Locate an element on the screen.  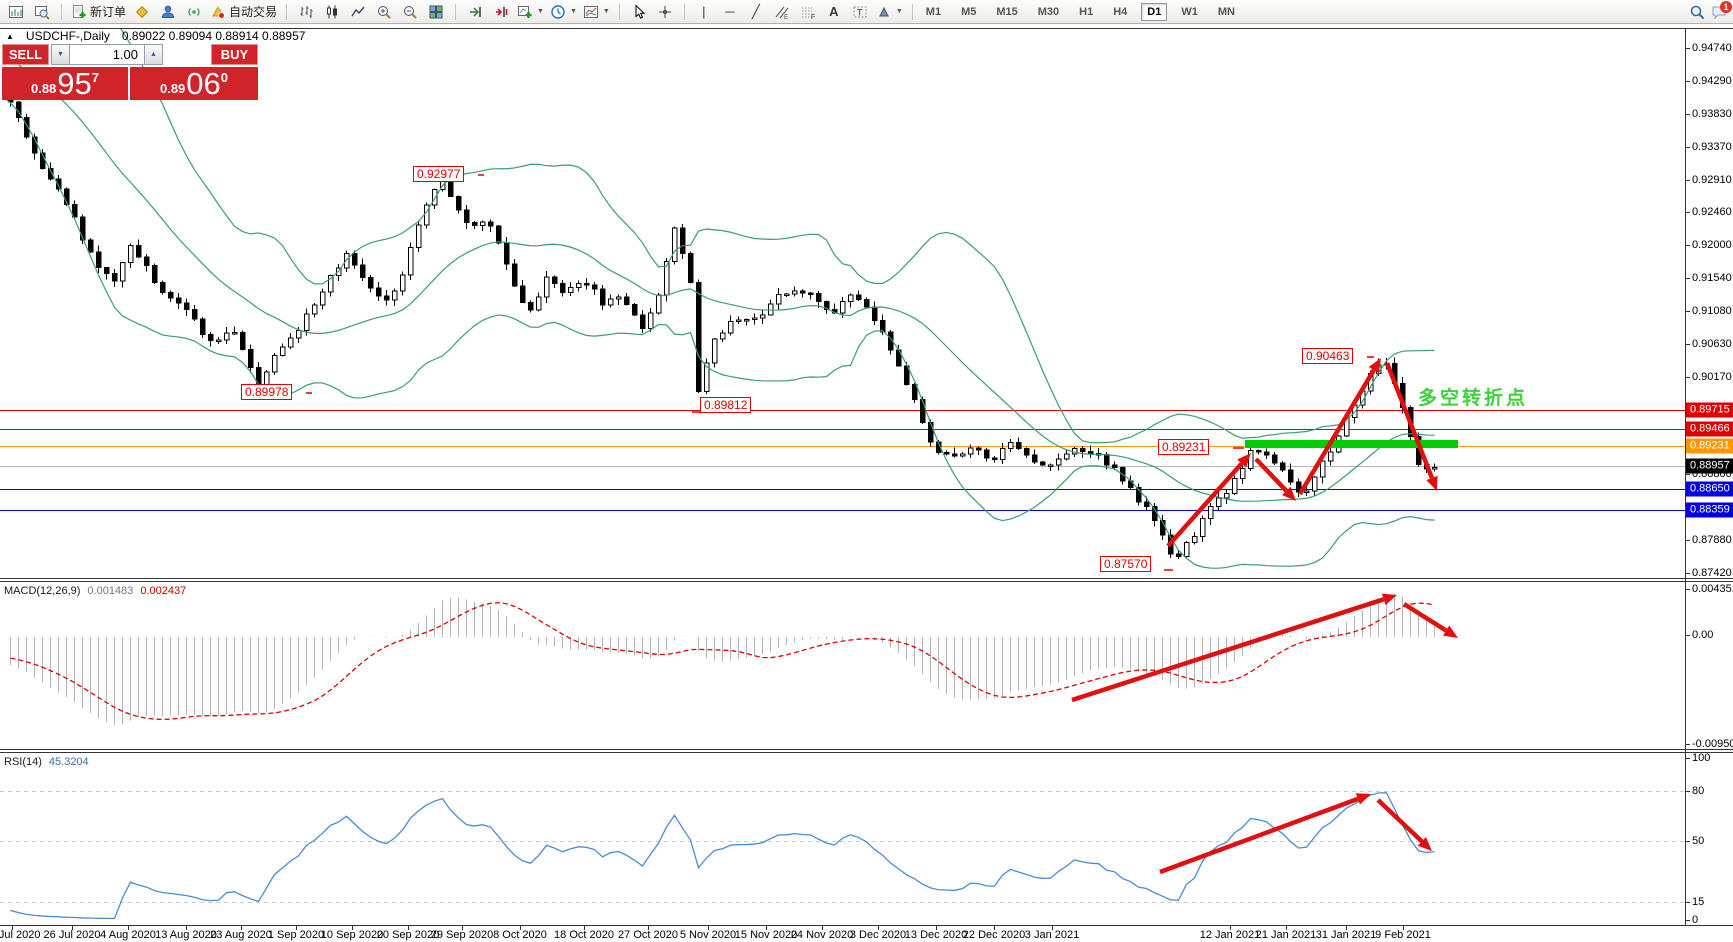
chart-window-icon is located at coordinates (16, 11).